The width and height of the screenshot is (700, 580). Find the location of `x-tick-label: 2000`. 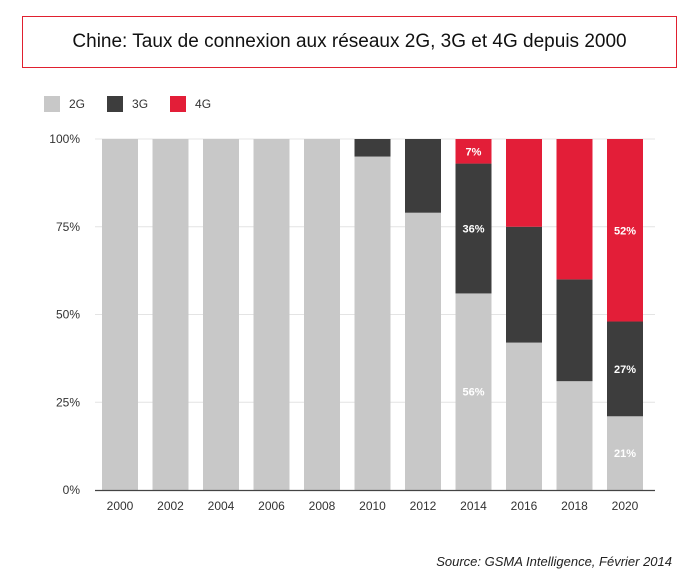

x-tick-label: 2000 is located at coordinates (120, 506).